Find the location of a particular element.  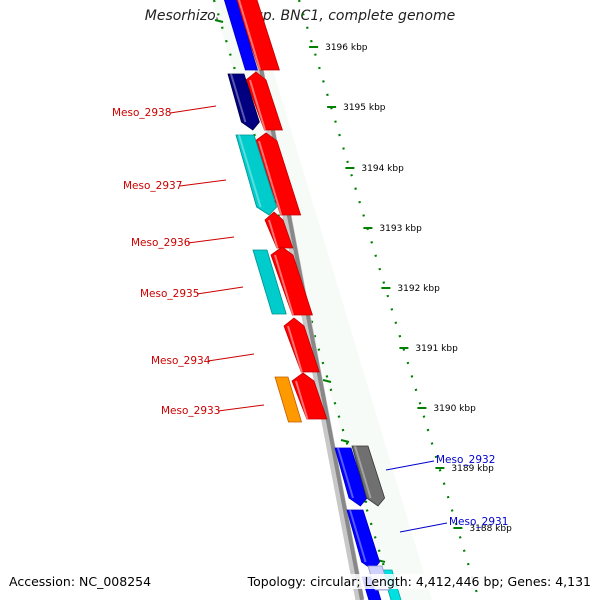

kbp-label: 3192 kbp is located at coordinates (418, 289).